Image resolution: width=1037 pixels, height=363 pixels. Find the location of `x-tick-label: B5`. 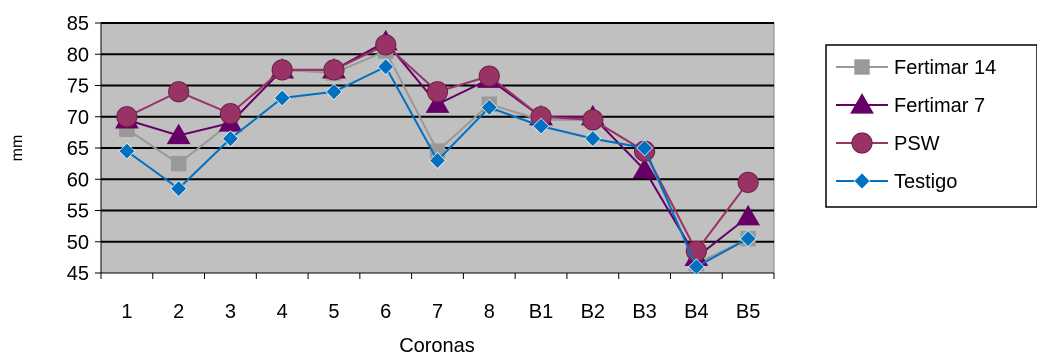

x-tick-label: B5 is located at coordinates (748, 312).